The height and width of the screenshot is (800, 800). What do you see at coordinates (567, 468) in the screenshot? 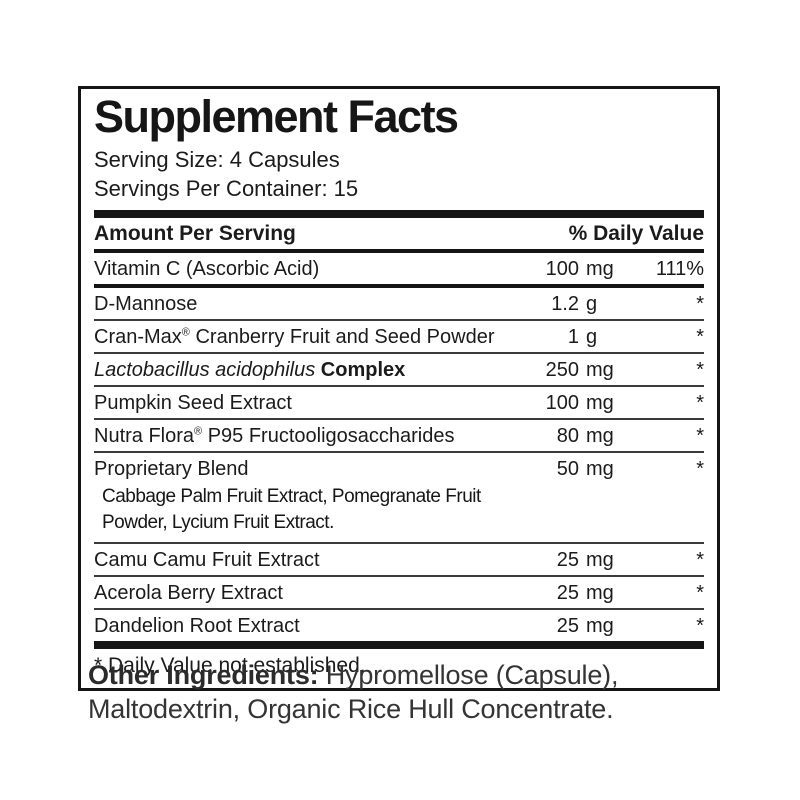
I see `ingredient-amount: 50` at bounding box center [567, 468].